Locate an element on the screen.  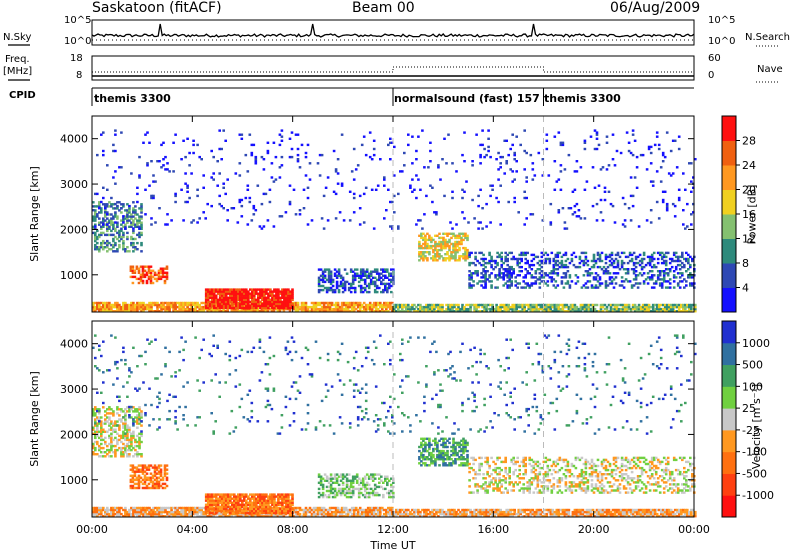
power-colorbar-label: 24 is located at coordinates (749, 165).